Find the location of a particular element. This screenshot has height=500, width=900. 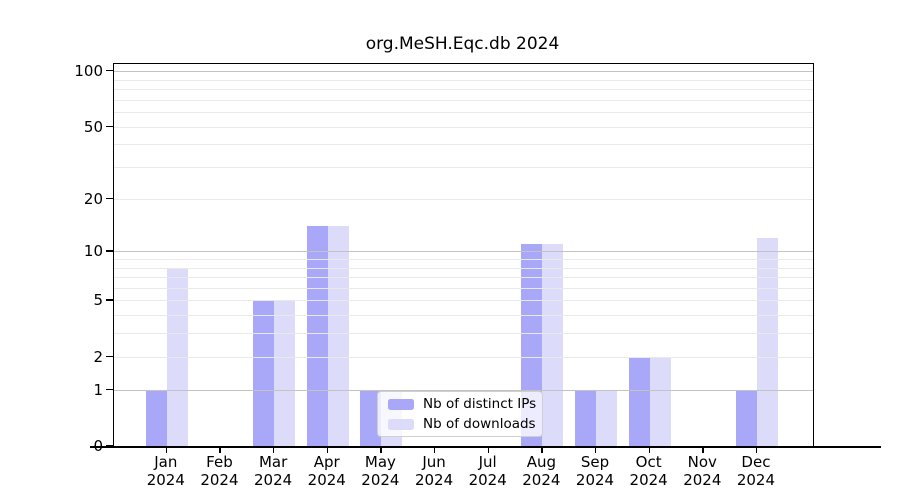

bar-downloads-mar is located at coordinates (285, 373).